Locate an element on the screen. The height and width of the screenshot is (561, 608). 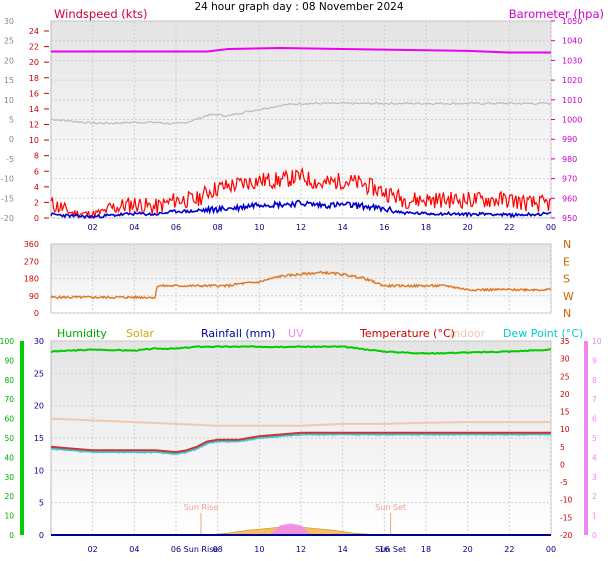
series-indoor is located at coordinates (300, 422).